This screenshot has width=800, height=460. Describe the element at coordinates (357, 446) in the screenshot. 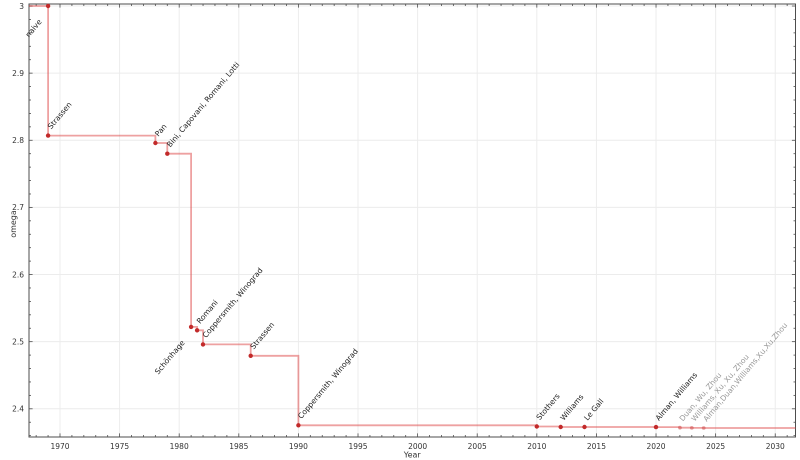

I see `x-tick-label: 1995` at that location.